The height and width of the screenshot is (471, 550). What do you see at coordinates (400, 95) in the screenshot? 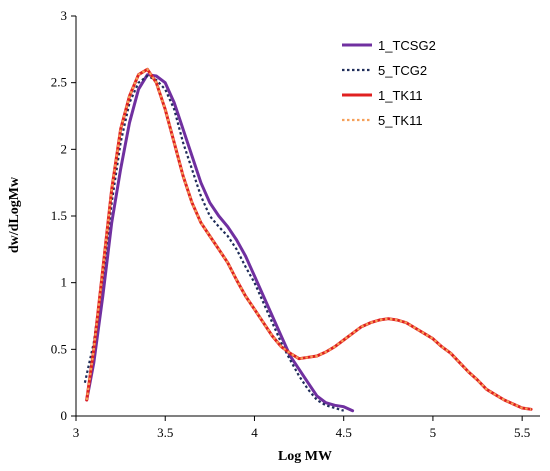
I see `legend-label: 1_TK11` at bounding box center [400, 95].